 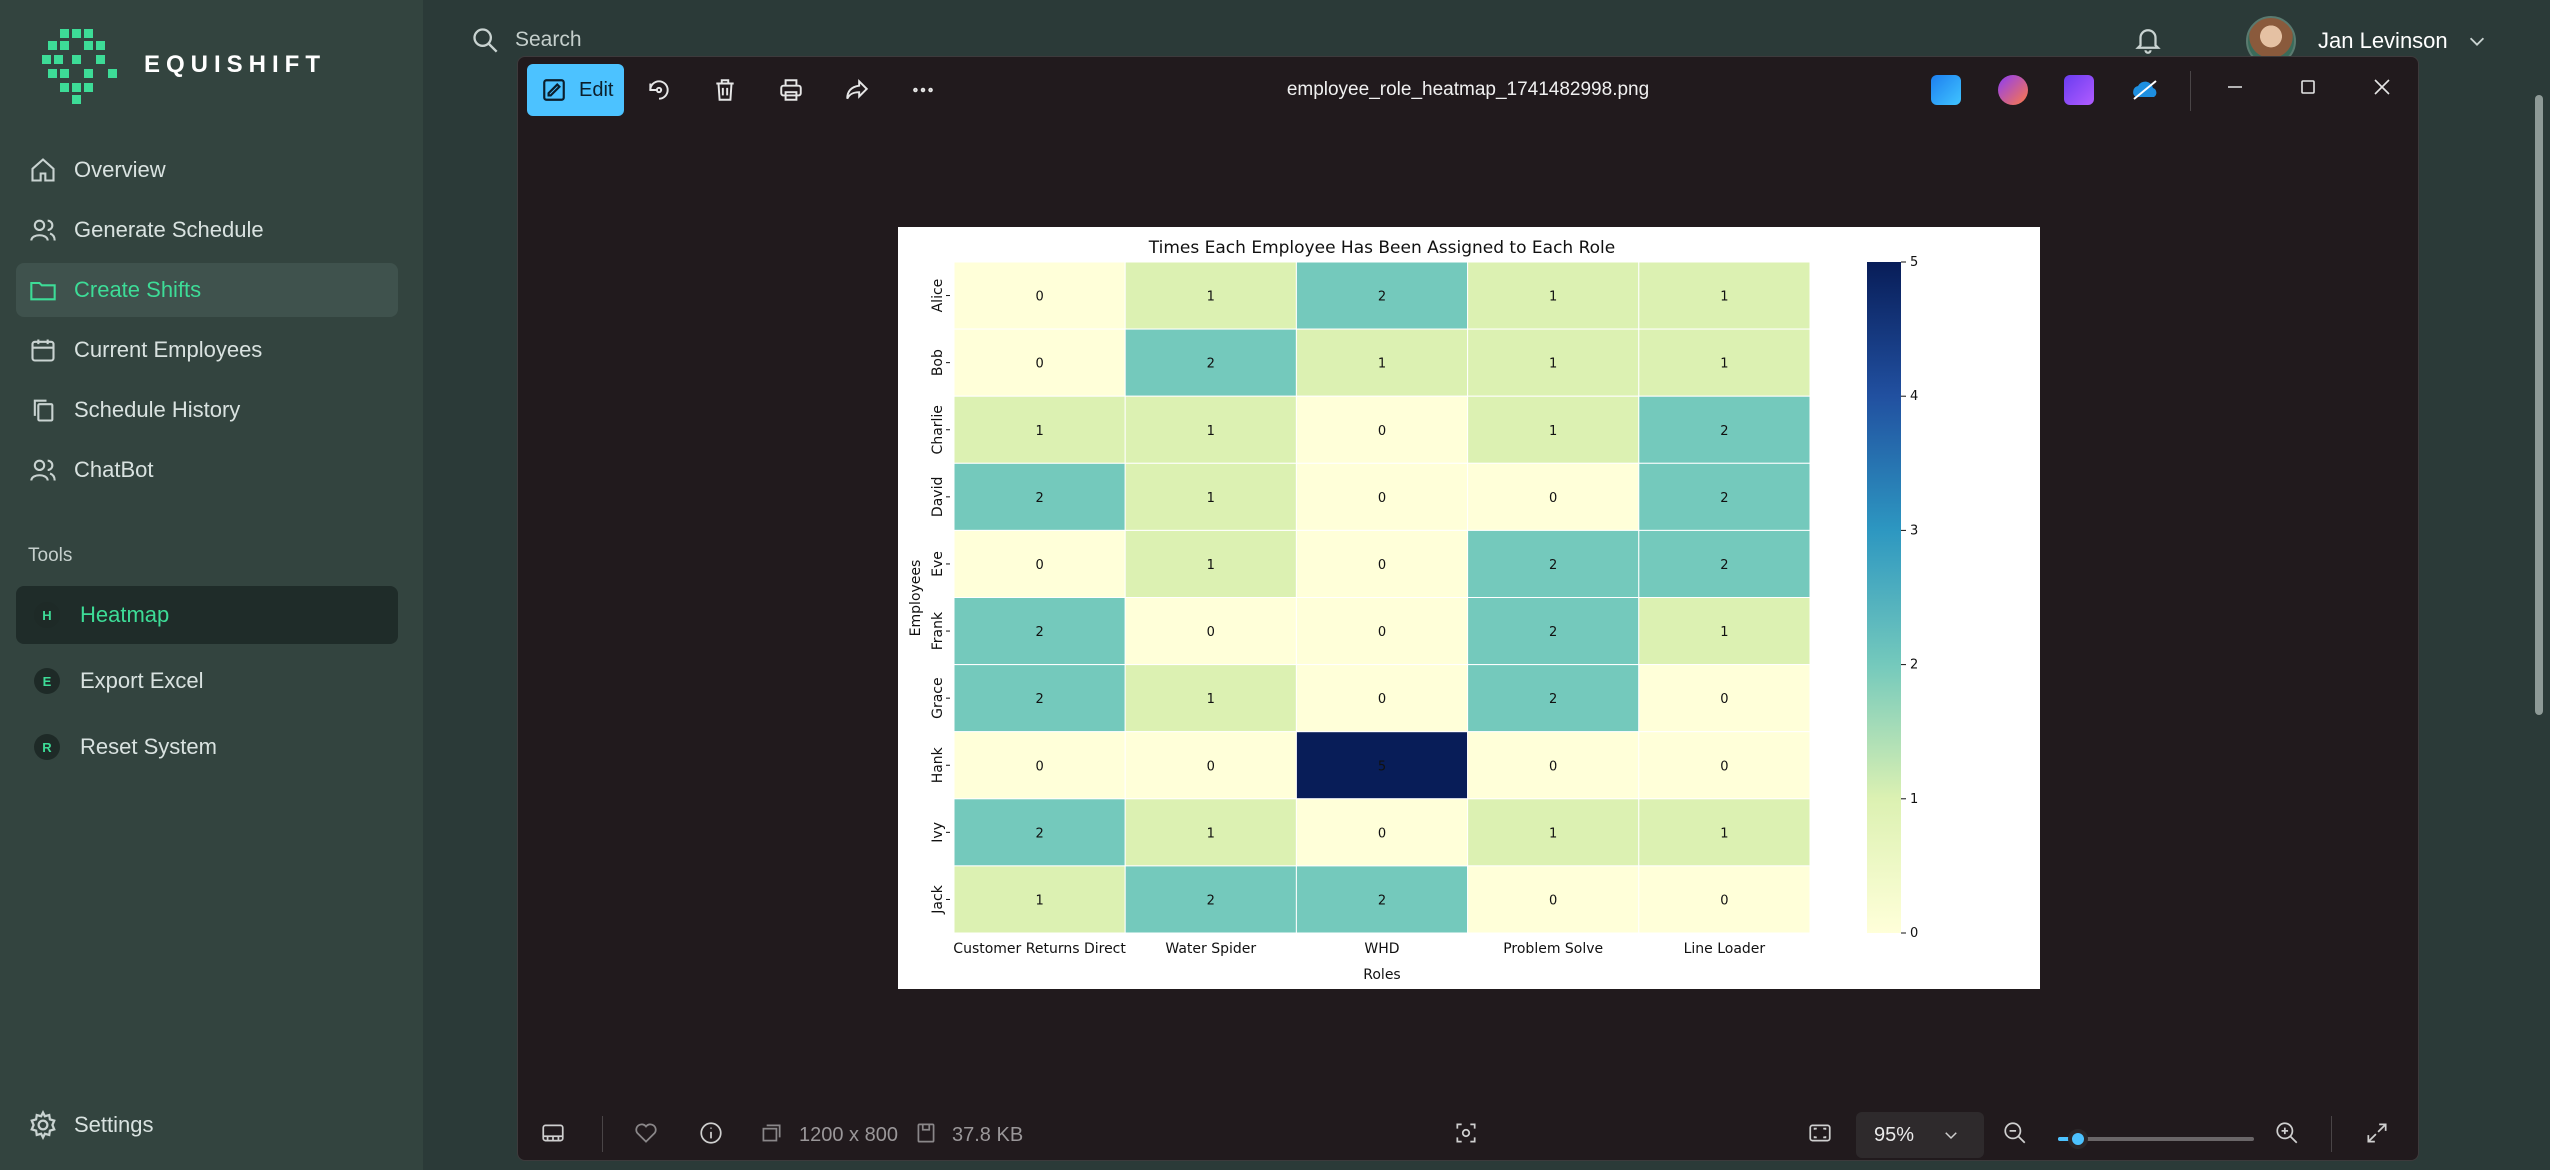 I want to click on search-box: Search, so click(x=526, y=40).